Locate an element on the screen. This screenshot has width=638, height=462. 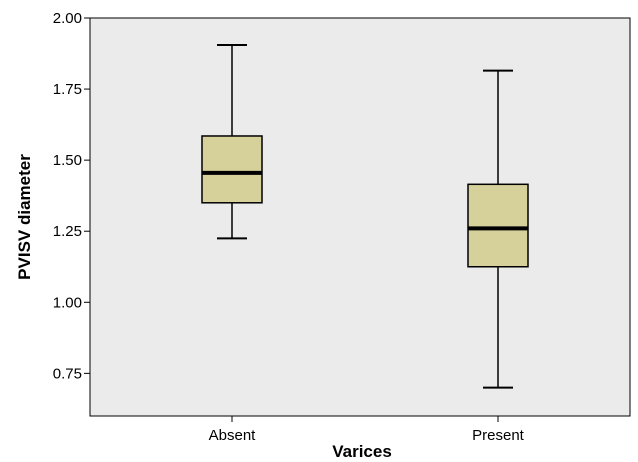
y-tick-label: 0.75 is located at coordinates (67, 373).